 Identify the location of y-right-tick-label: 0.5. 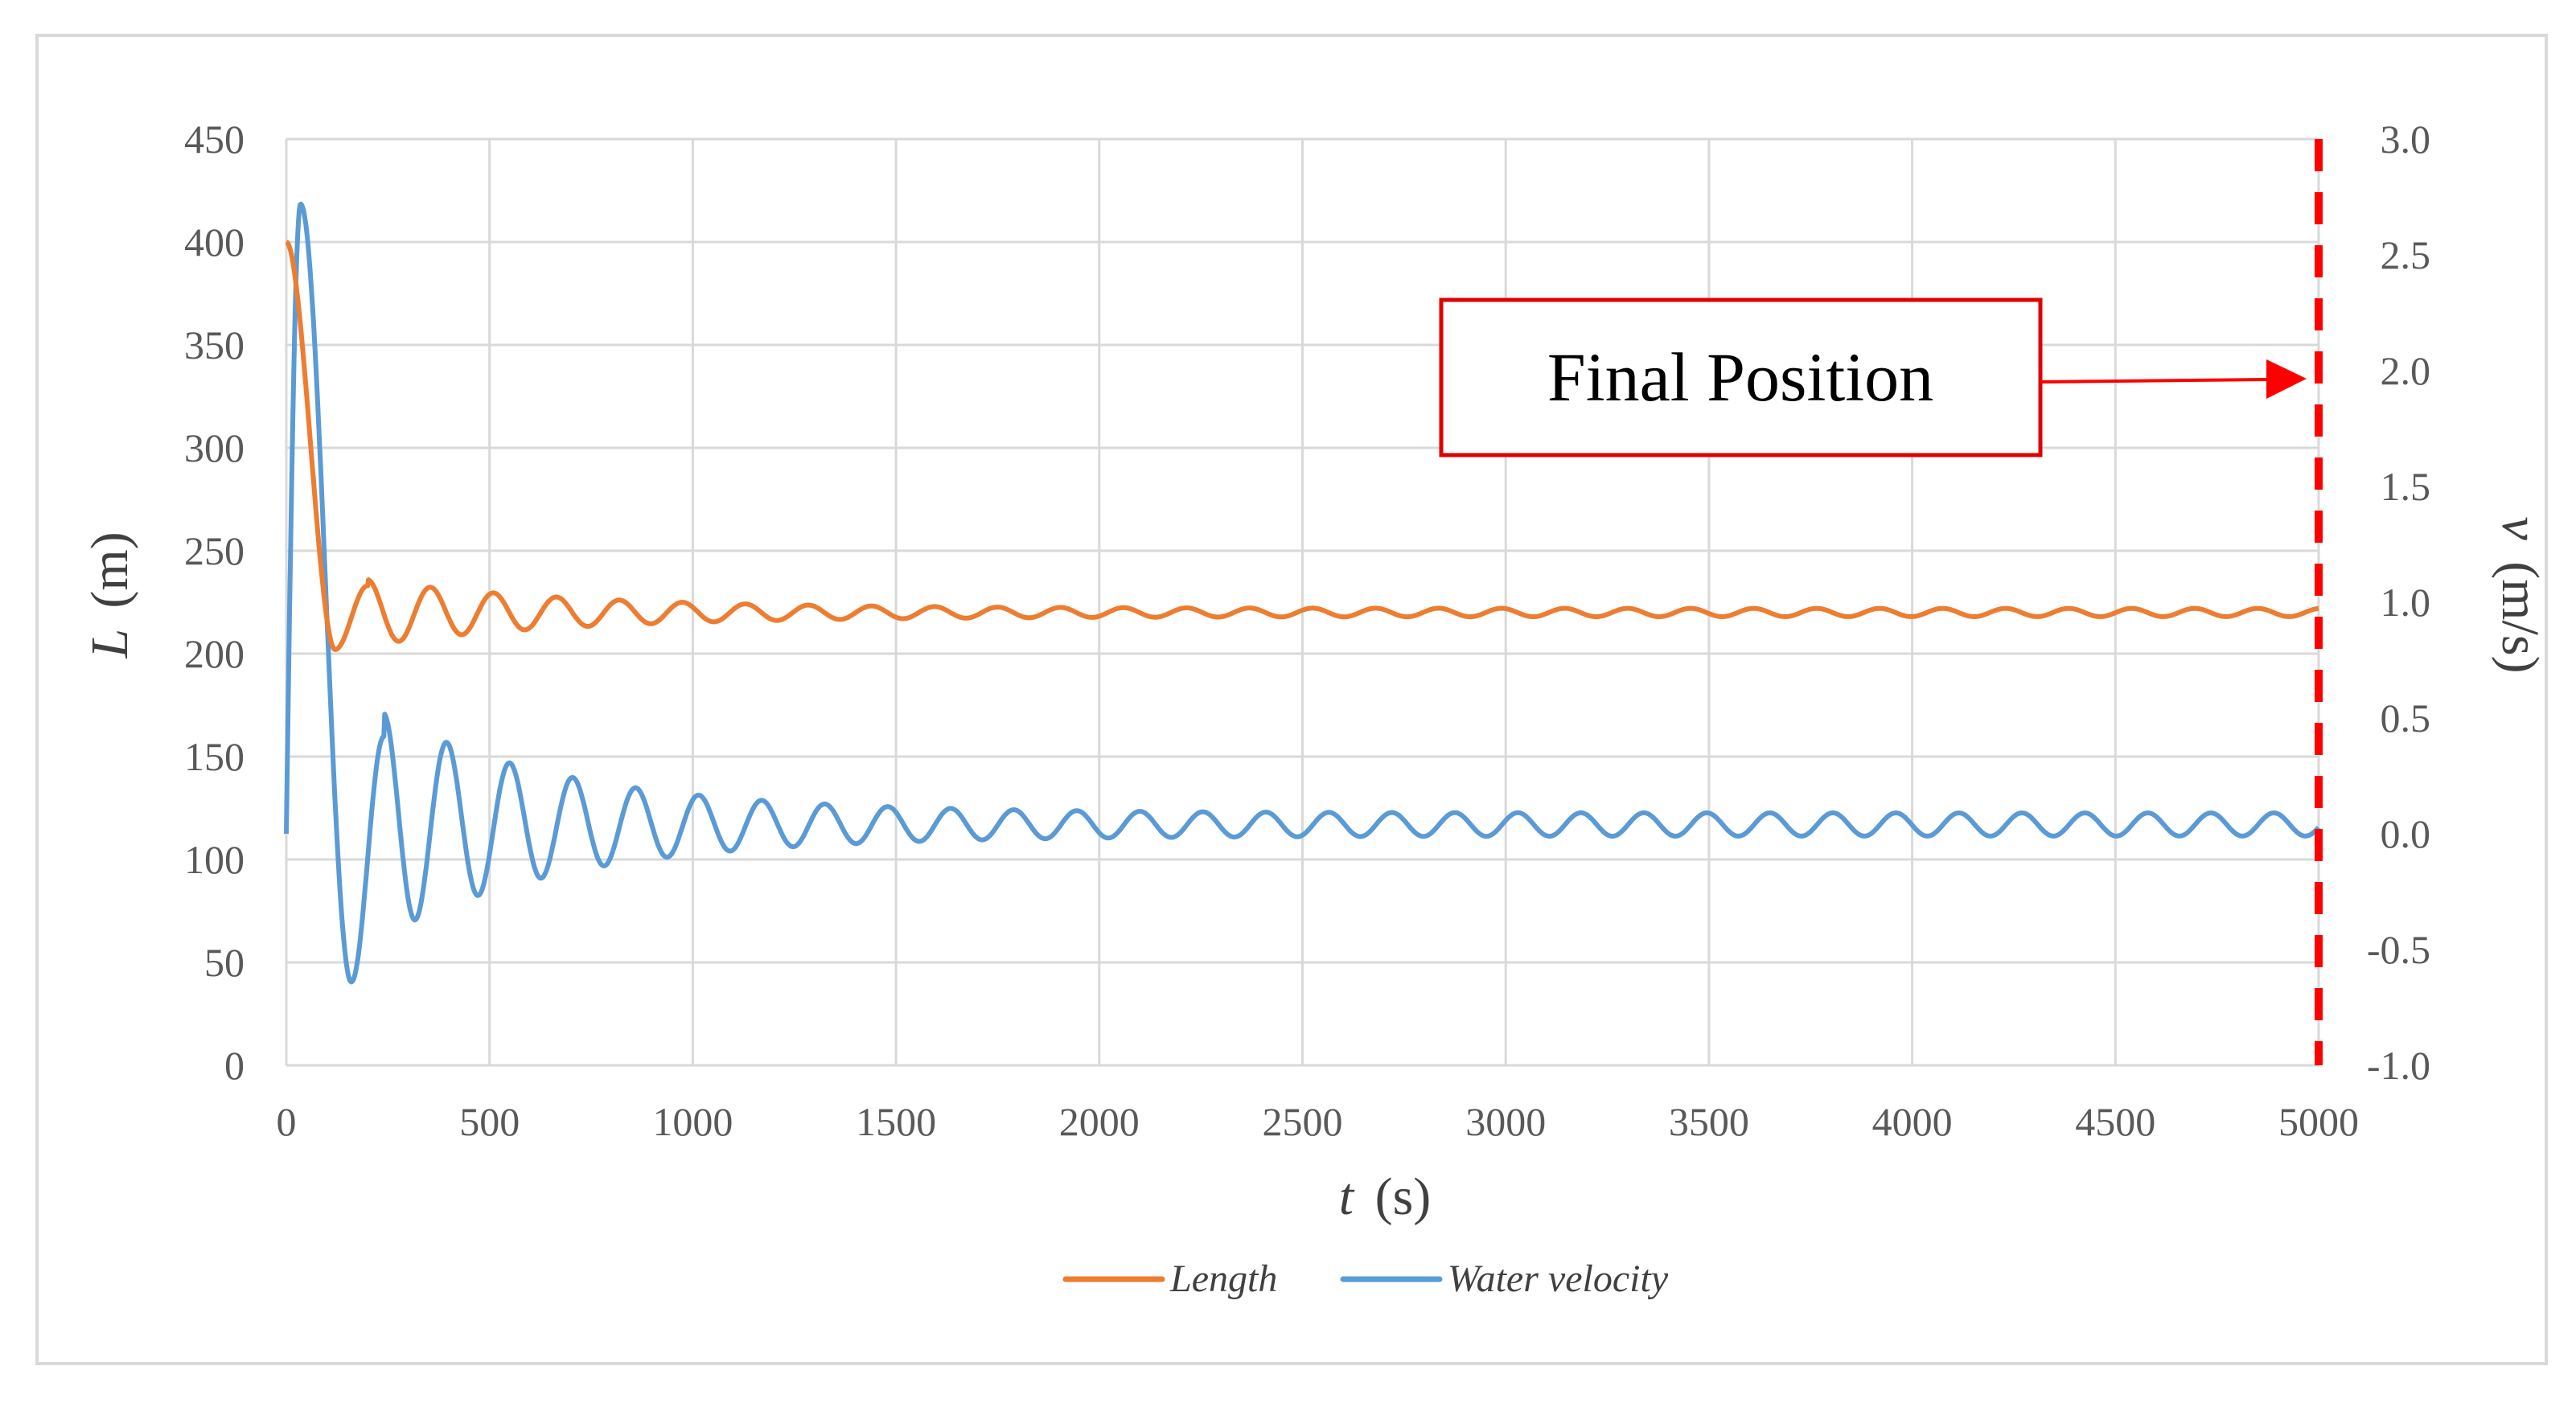
(2406, 717).